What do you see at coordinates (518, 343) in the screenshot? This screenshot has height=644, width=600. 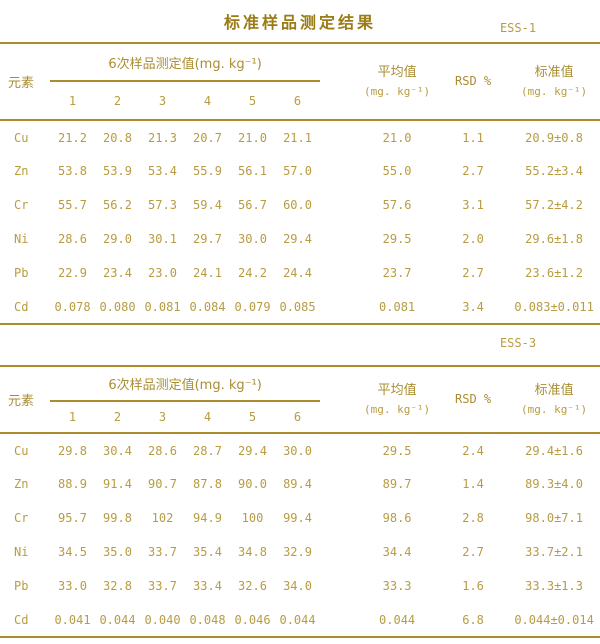 I see `sample-label-ess3: ESS-3` at bounding box center [518, 343].